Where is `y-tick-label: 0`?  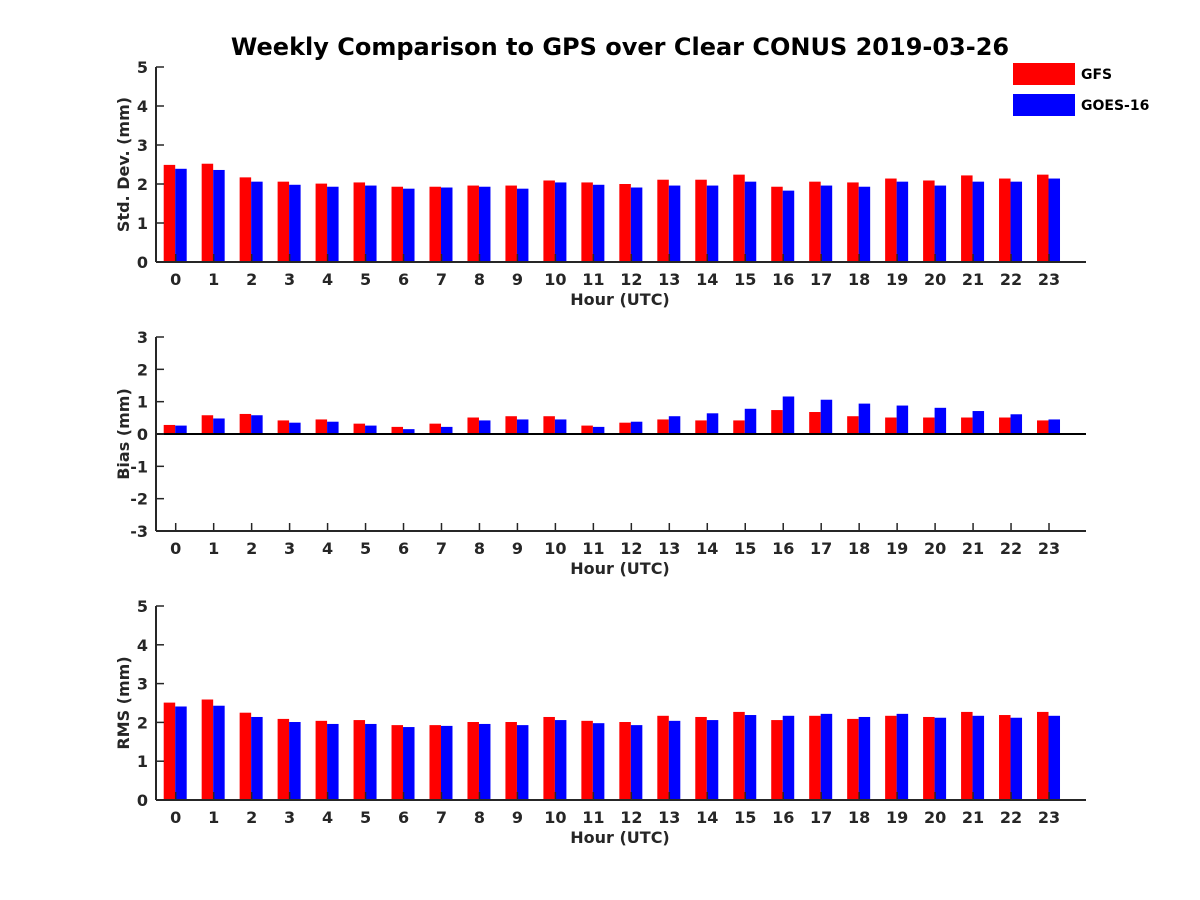
y-tick-label: 0 is located at coordinates (142, 800).